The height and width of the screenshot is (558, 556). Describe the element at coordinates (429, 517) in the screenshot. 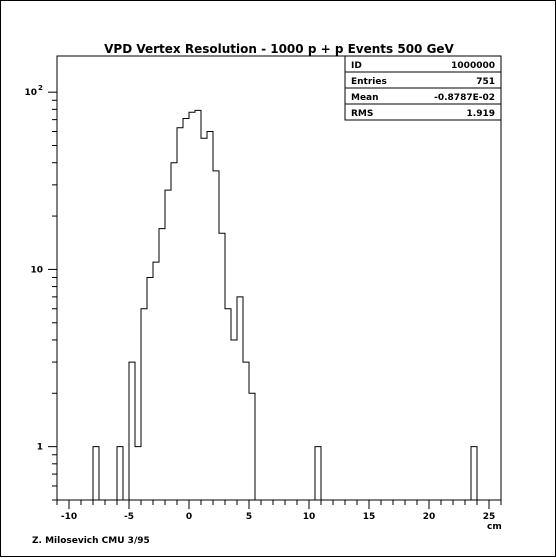

I see `x-tick-label: 20` at that location.